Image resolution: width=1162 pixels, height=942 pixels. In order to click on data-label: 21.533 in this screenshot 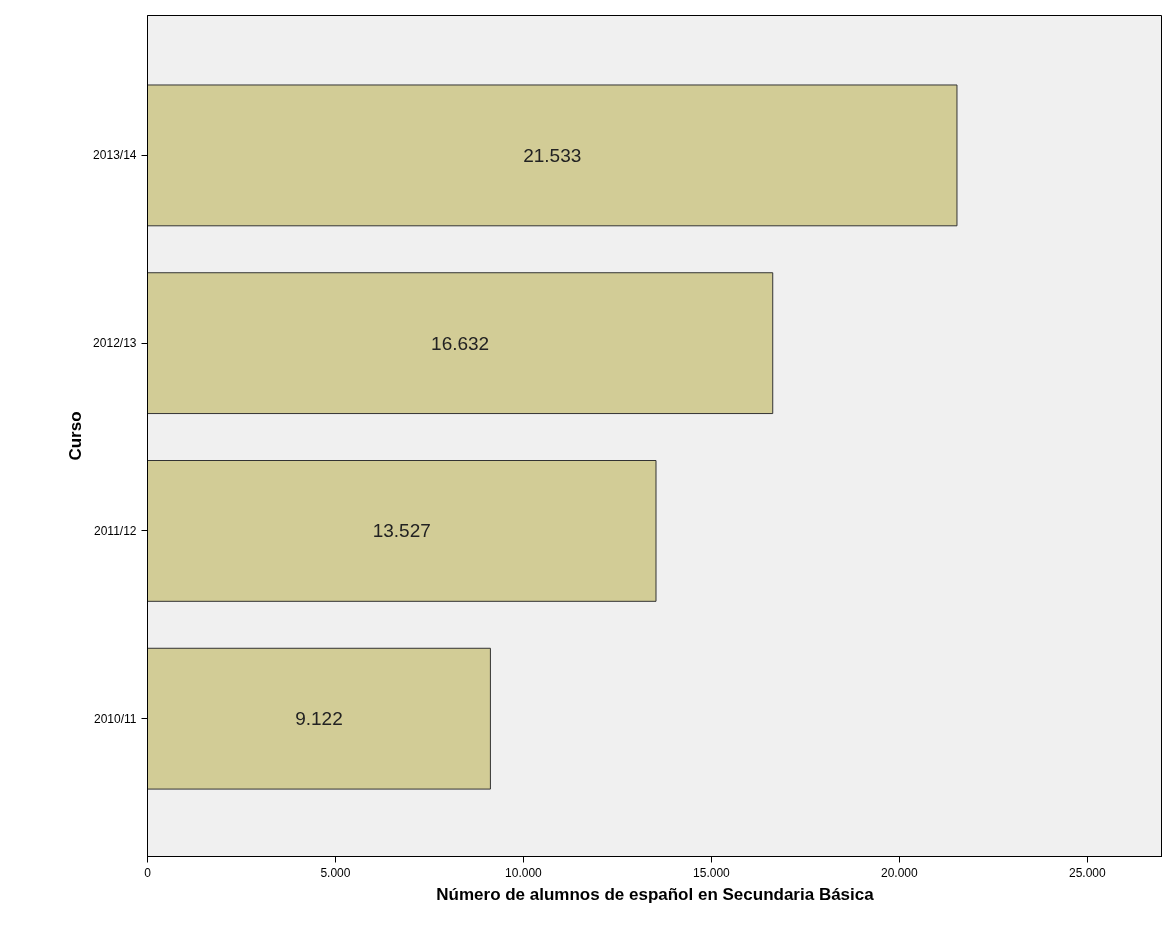, I will do `click(552, 155)`.